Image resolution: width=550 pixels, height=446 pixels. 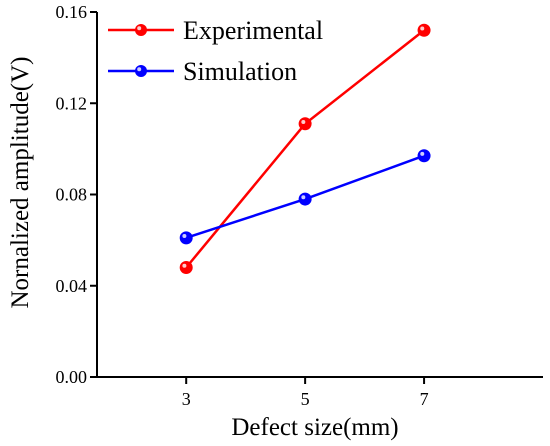 I want to click on y-tick-label: 0.04, so click(x=72, y=286).